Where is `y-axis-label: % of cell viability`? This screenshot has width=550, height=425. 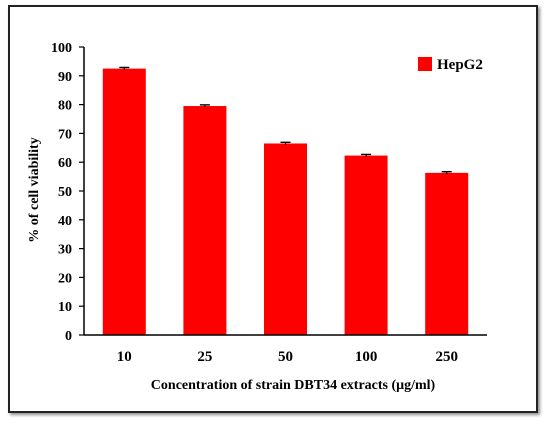 y-axis-label: % of cell viability is located at coordinates (34, 189).